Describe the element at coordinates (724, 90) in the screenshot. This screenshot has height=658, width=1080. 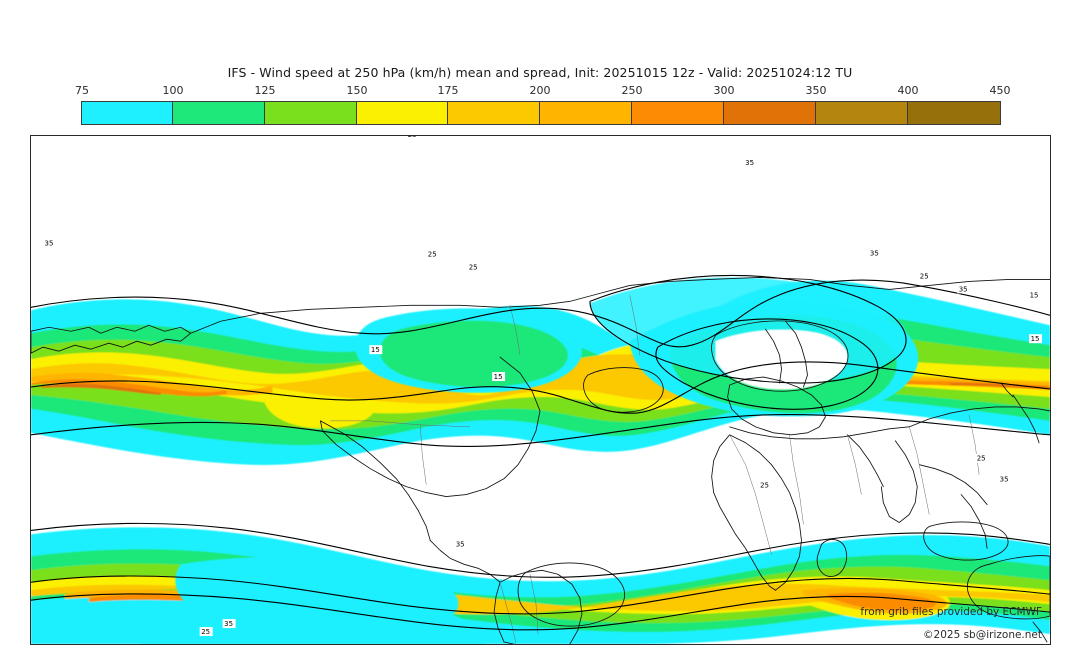
I see `colorbar-tick-300: 300` at that location.